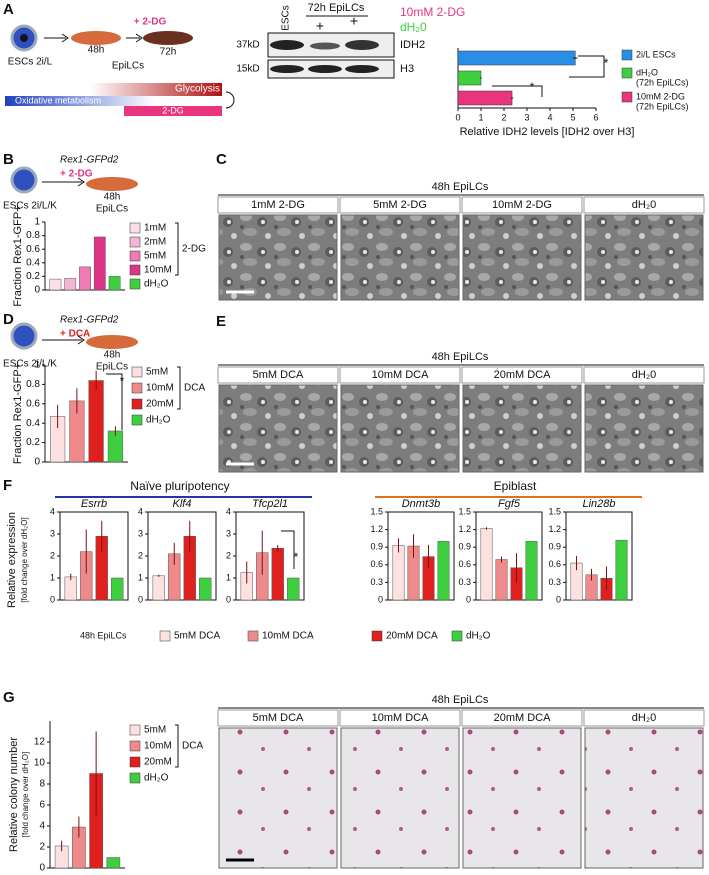  Describe the element at coordinates (155, 242) in the screenshot. I see `legend-label: 2mM` at that location.